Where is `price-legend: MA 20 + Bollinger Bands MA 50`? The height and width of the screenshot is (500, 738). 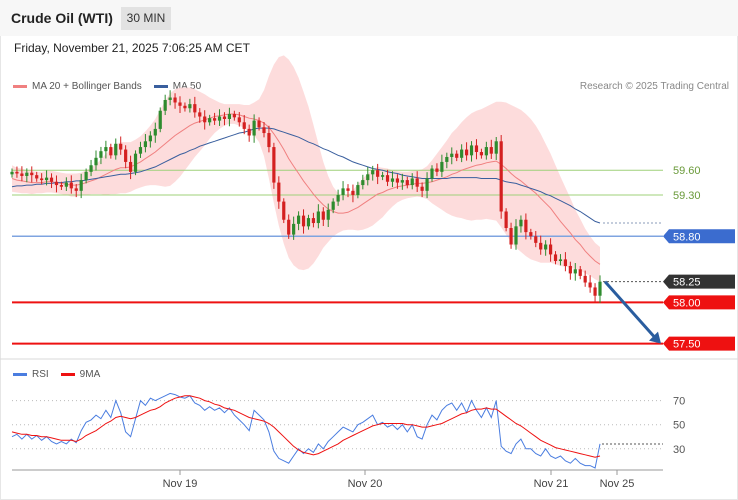 price-legend: MA 20 + Bollinger Bands MA 50 is located at coordinates (107, 86).